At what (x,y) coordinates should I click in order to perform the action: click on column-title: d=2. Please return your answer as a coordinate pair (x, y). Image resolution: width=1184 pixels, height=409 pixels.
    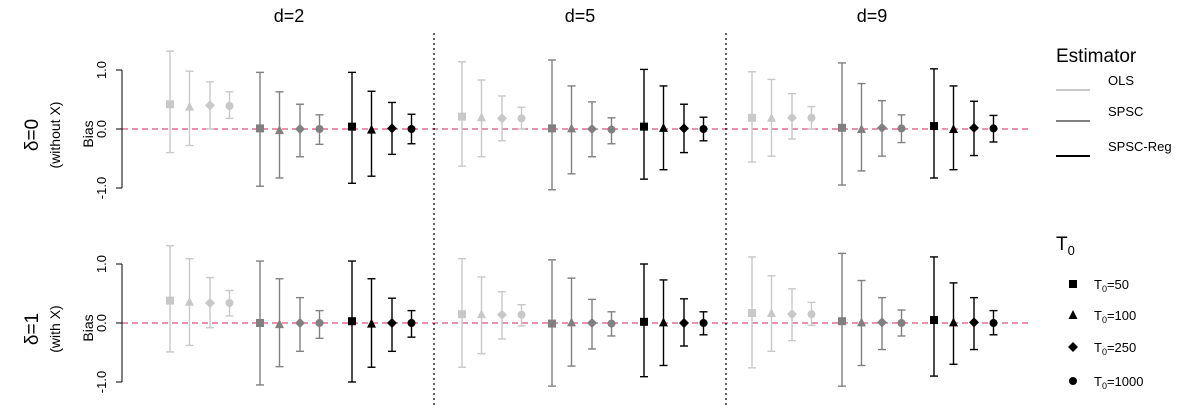
    Looking at the image, I should click on (289, 16).